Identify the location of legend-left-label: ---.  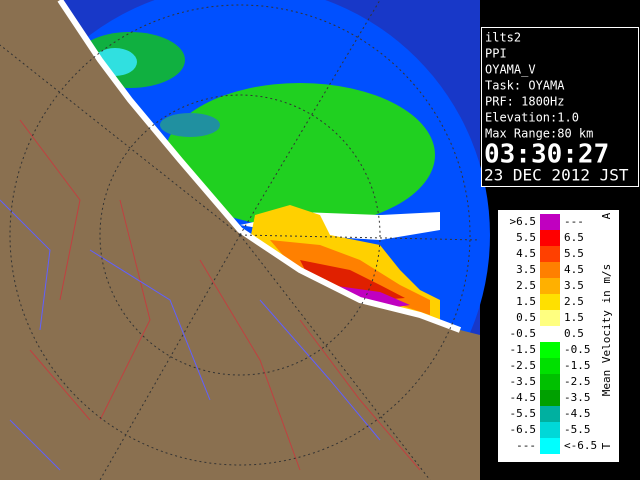
(526, 445).